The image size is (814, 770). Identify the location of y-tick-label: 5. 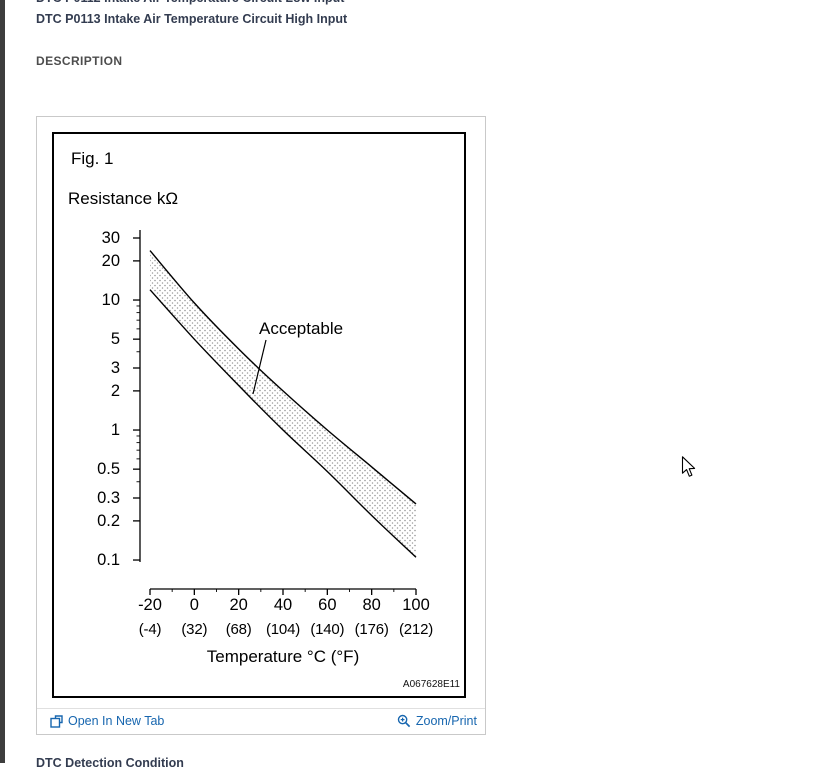
(115, 339).